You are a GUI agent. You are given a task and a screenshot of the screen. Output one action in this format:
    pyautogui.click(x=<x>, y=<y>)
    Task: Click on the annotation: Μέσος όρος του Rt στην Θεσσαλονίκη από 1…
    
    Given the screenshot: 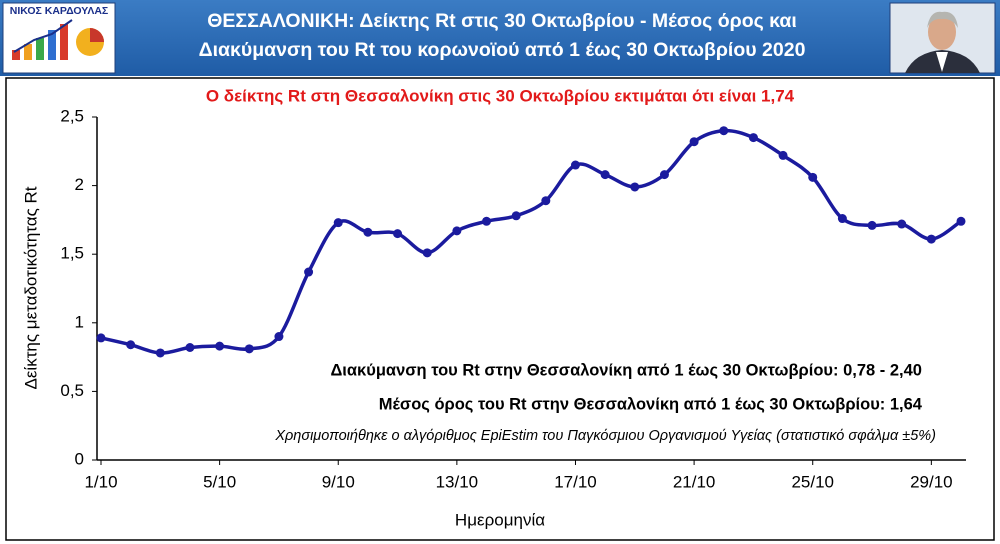 What is the action you would take?
    pyautogui.click(x=651, y=404)
    